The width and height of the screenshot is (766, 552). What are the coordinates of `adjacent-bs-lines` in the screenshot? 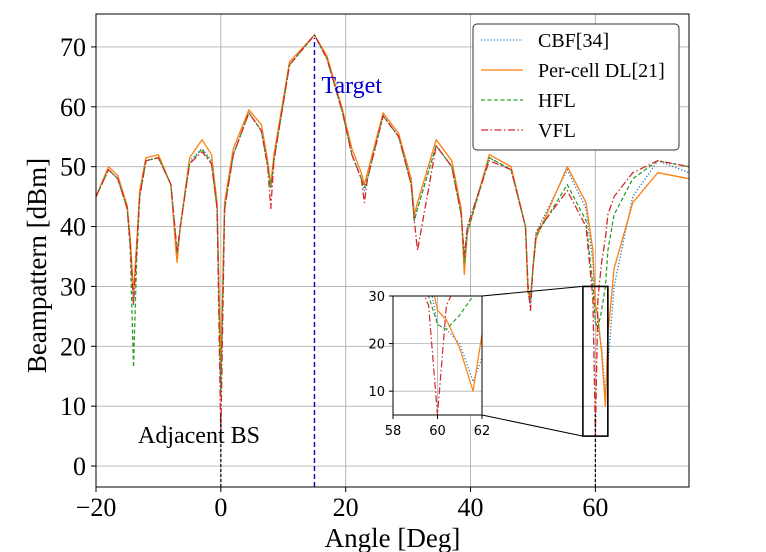 It's located at (408, 449).